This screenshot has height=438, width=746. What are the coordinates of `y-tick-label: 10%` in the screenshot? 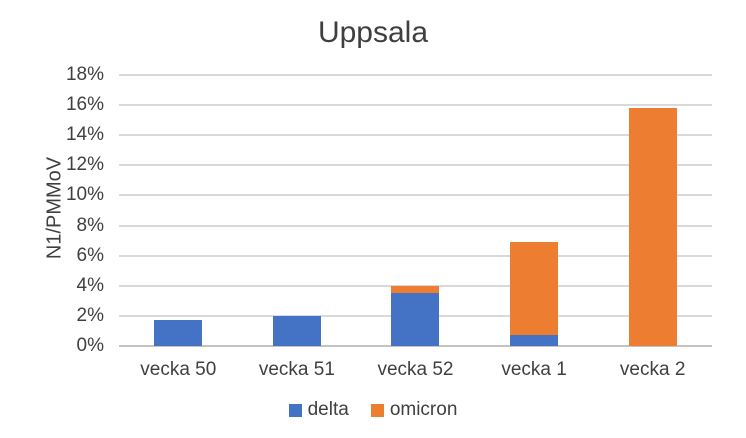 It's located at (84, 195).